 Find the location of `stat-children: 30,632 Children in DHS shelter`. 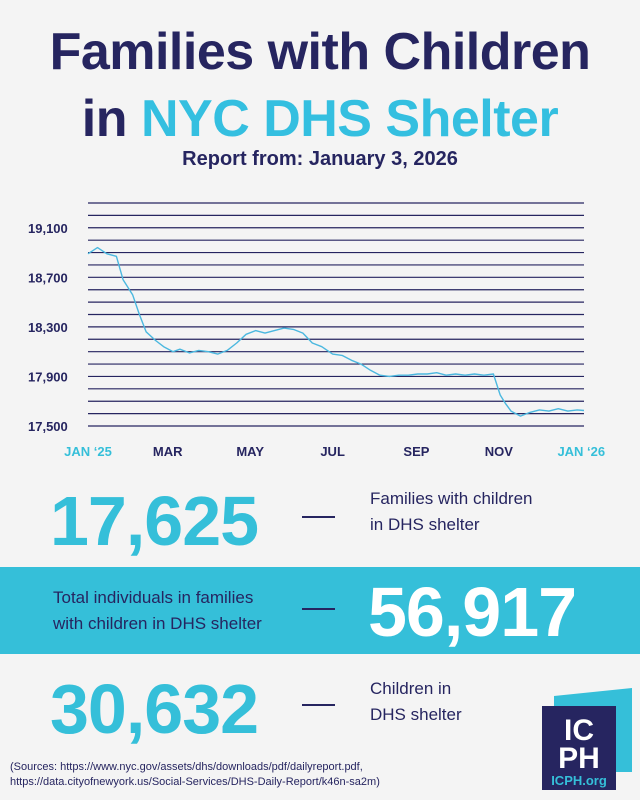

stat-children: 30,632 Children in DHS shelter is located at coordinates (320, 710).